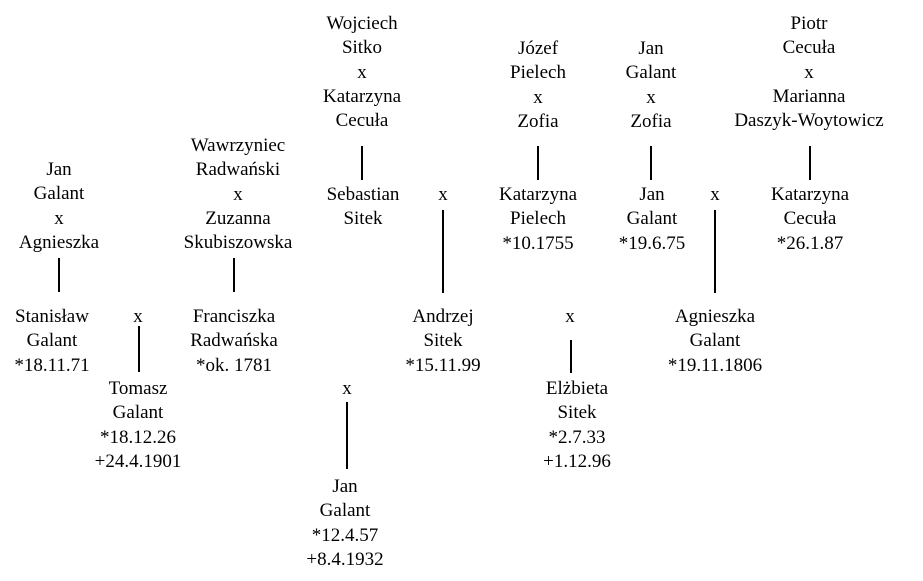  I want to click on person-agnieszka-galant: Agnieszka Galant *19.11.1806, so click(715, 341).